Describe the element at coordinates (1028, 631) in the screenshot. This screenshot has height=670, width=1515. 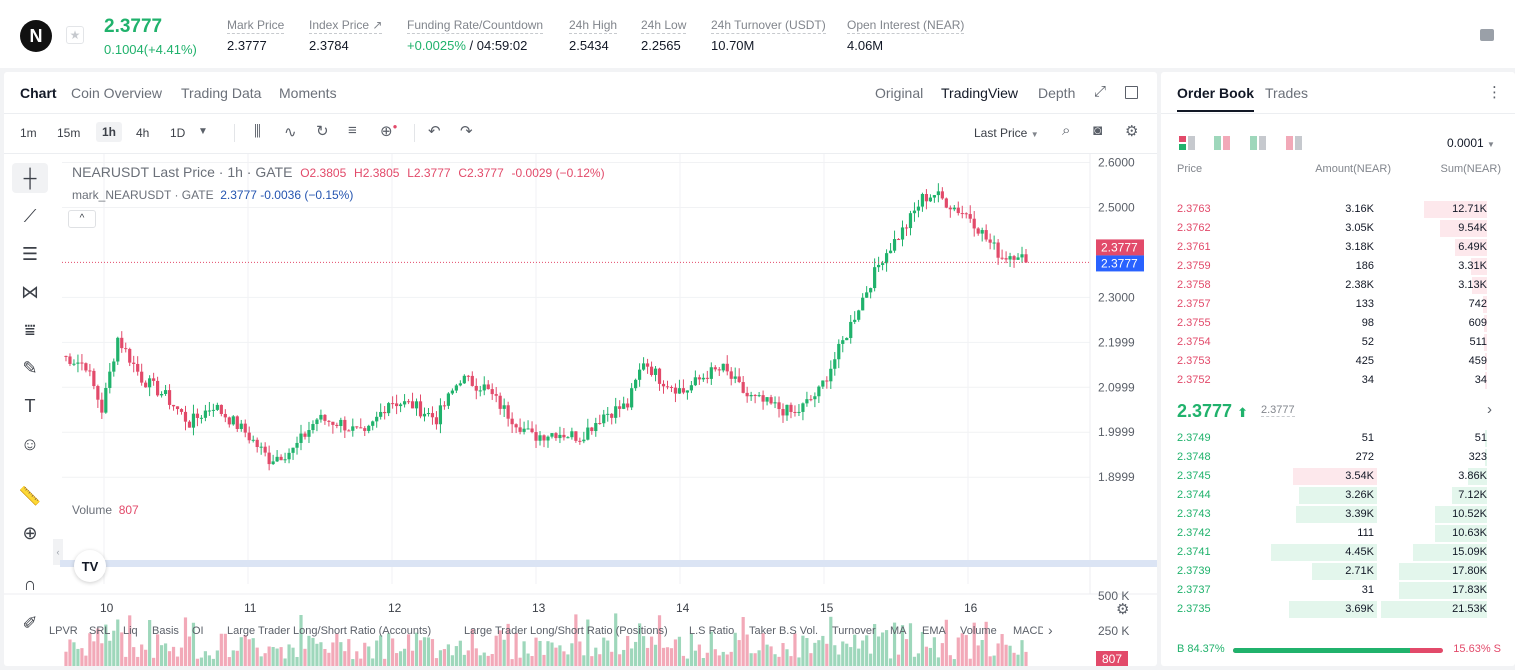
I see `ind-macd: MACD` at that location.